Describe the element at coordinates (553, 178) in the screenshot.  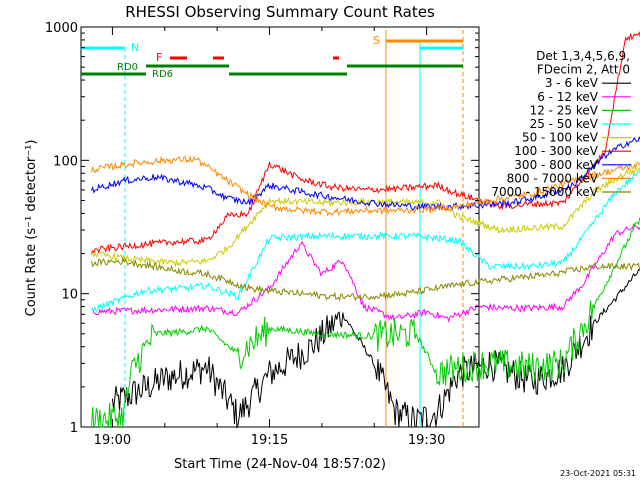
I see `legend-label: 800 - 7000 keV` at that location.